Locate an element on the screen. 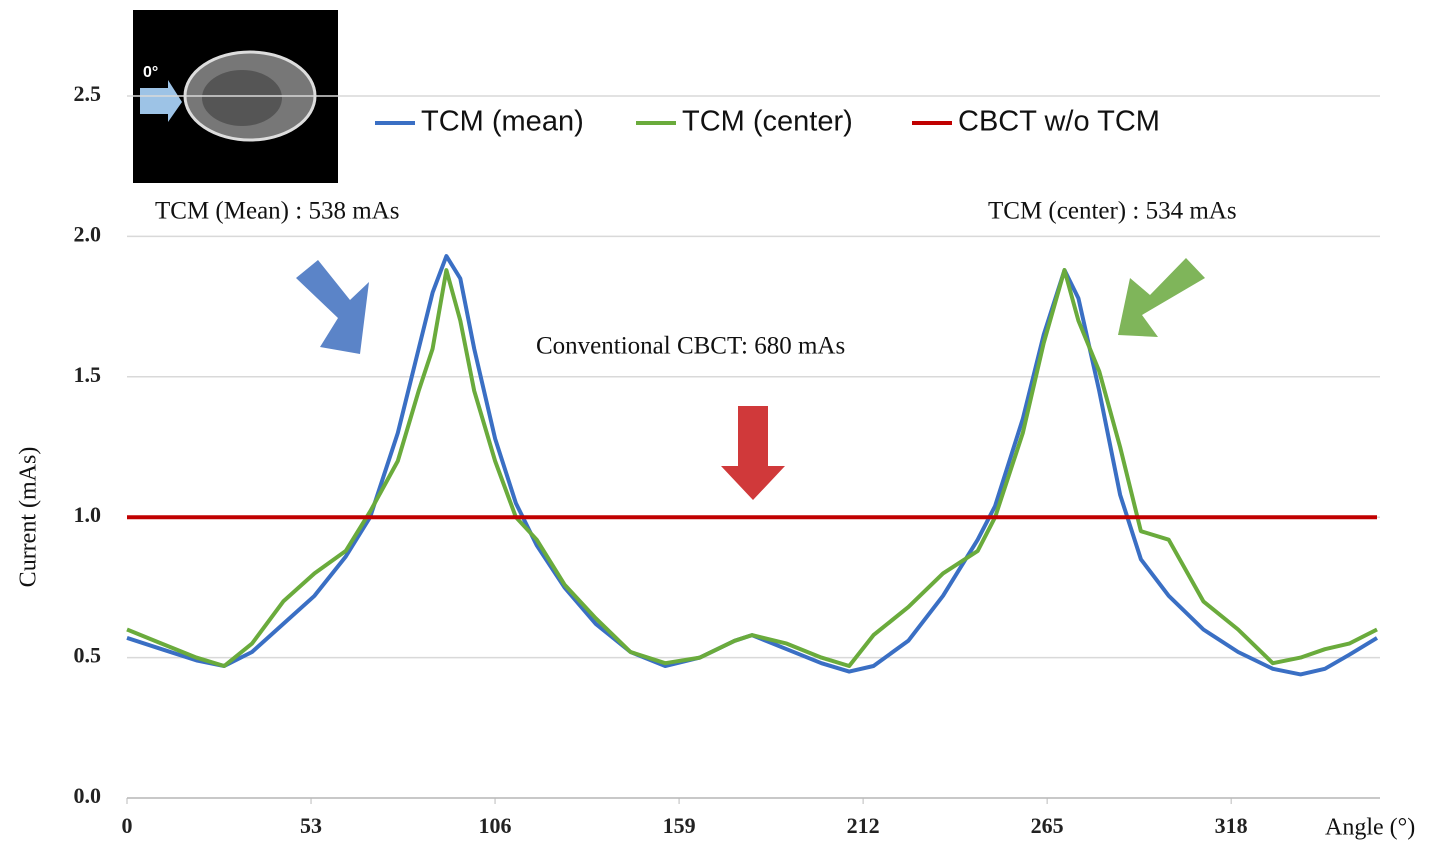  y-tick-label: 0.0 is located at coordinates (88, 795).